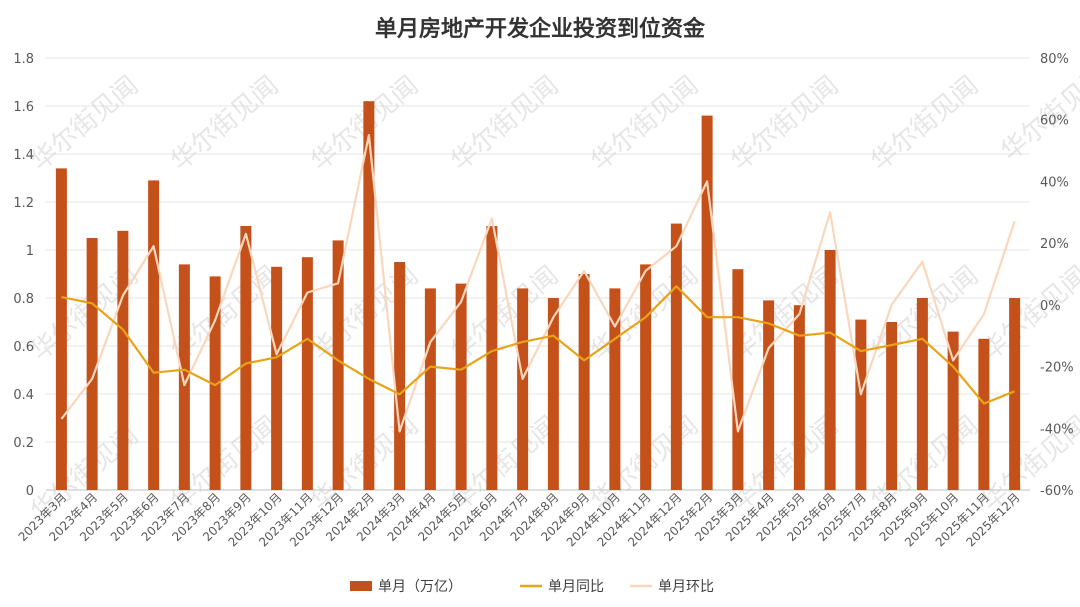 The height and width of the screenshot is (607, 1080). What do you see at coordinates (1057, 491) in the screenshot?
I see `y2-tick-label: -60%` at bounding box center [1057, 491].